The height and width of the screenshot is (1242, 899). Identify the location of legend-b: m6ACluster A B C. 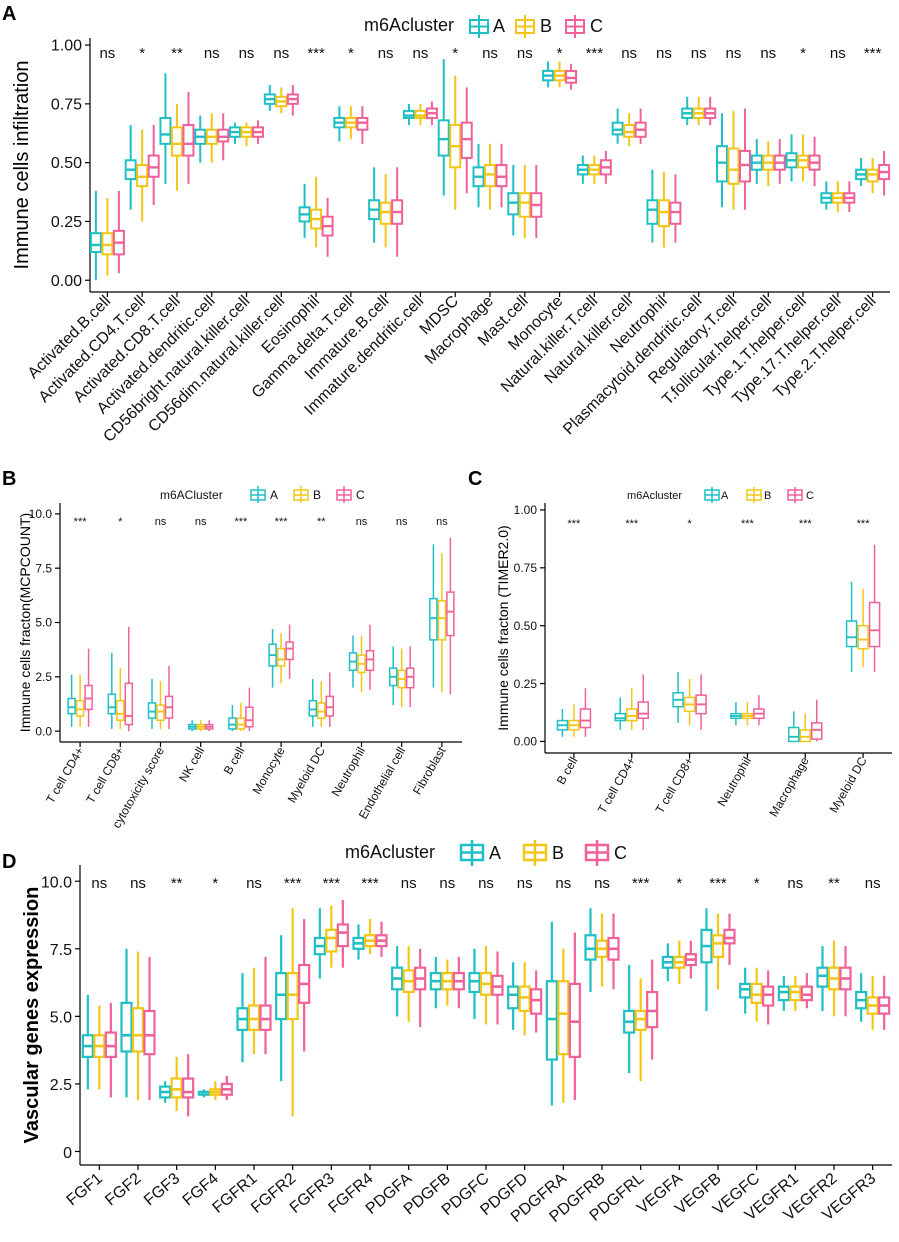
(262, 494).